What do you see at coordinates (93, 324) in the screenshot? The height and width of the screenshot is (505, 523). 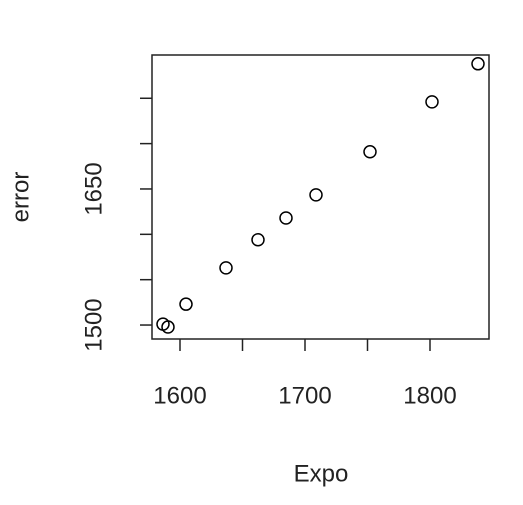 I see `y-tick-label: 1500` at bounding box center [93, 324].